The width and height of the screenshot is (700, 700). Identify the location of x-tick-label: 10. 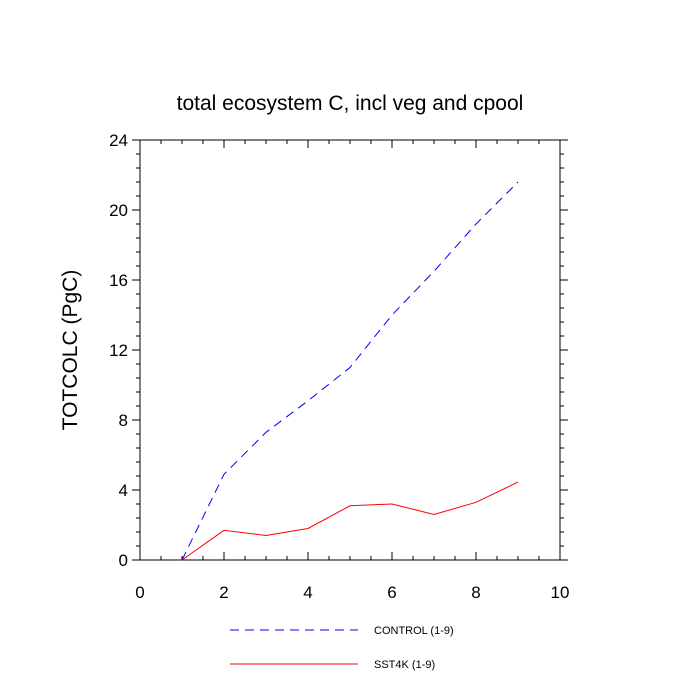
(560, 592).